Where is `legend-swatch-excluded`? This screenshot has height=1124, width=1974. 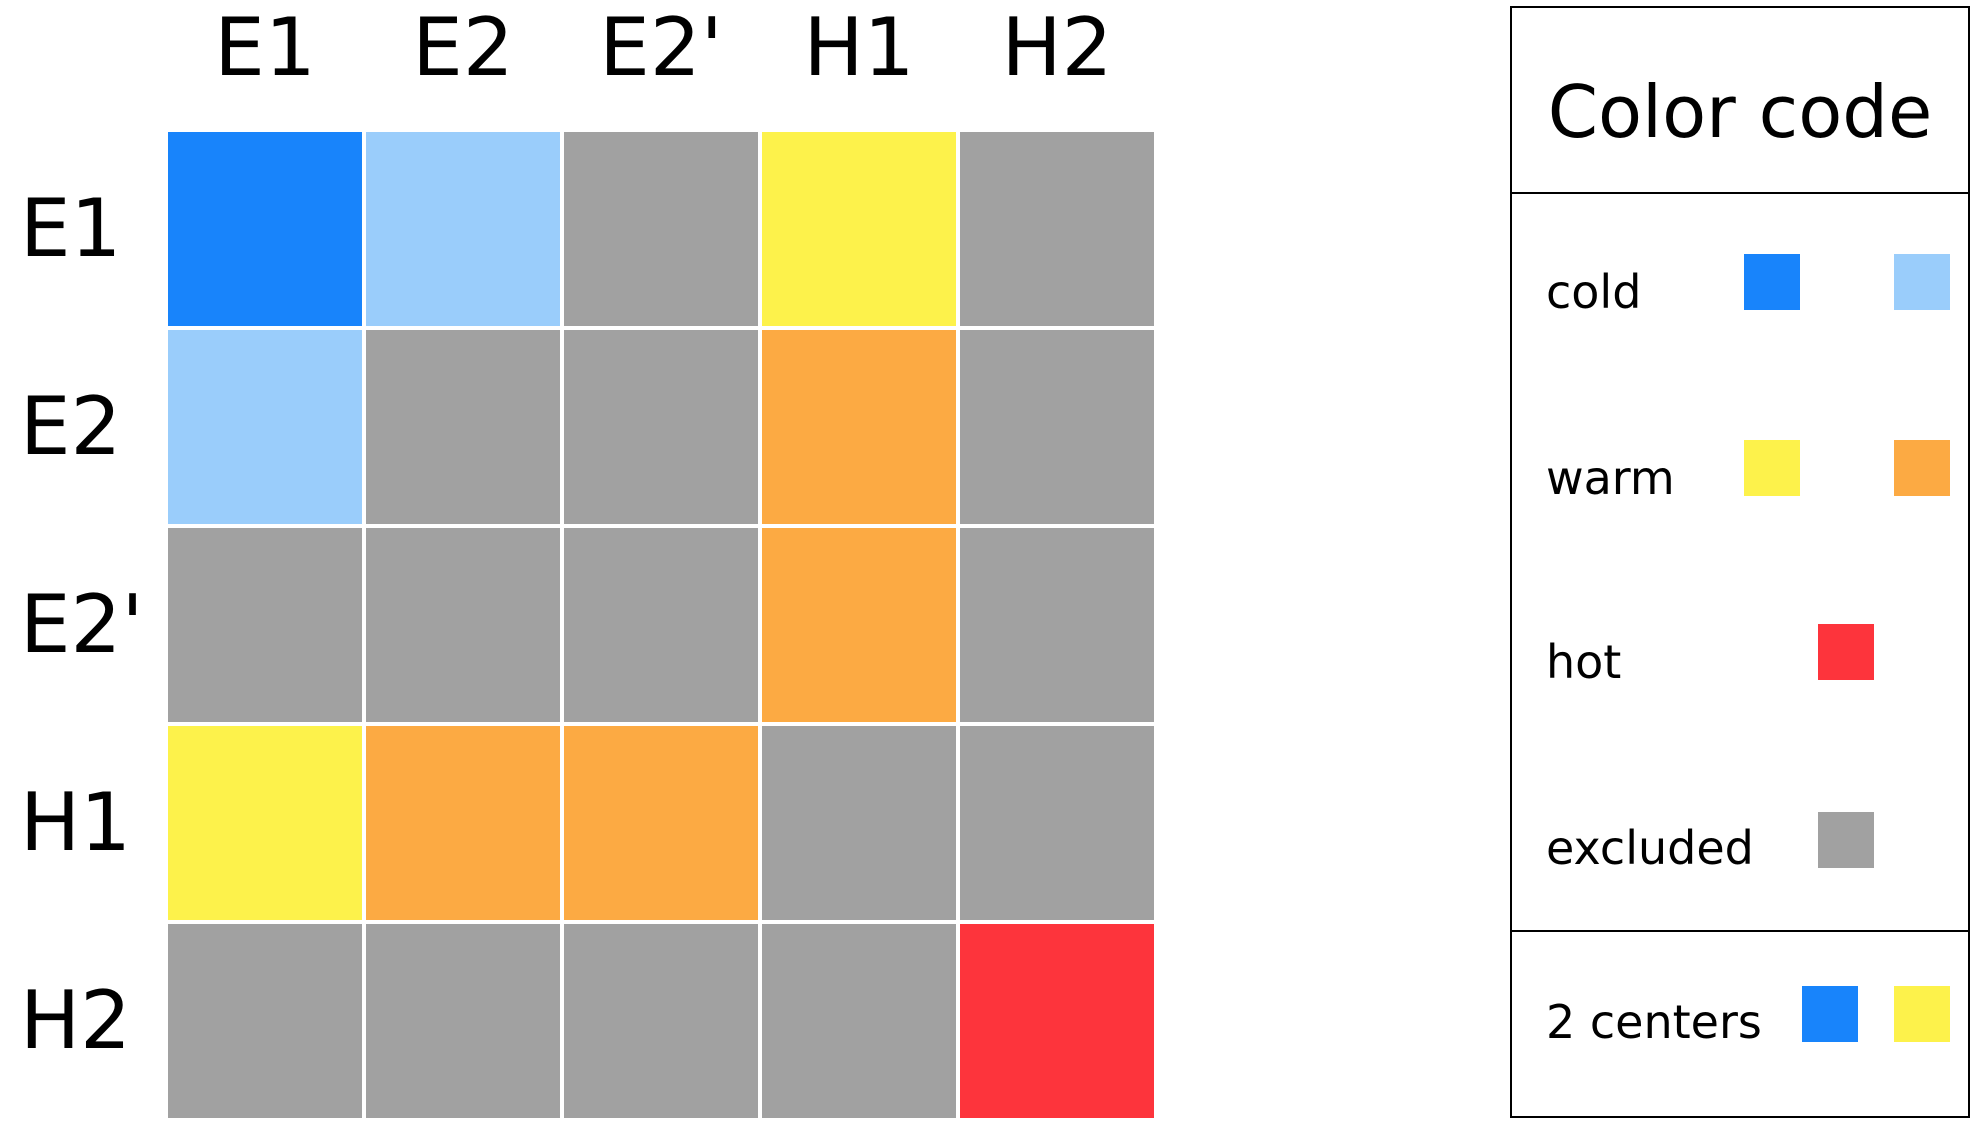 legend-swatch-excluded is located at coordinates (1846, 840).